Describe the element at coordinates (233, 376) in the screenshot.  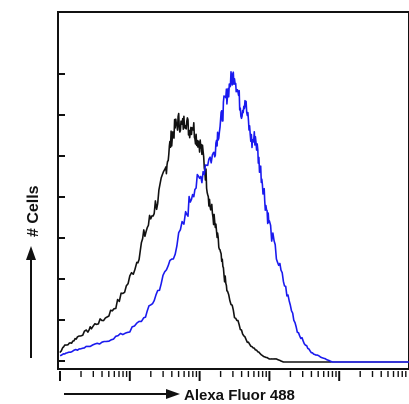
I see `x-axis-ticks` at that location.